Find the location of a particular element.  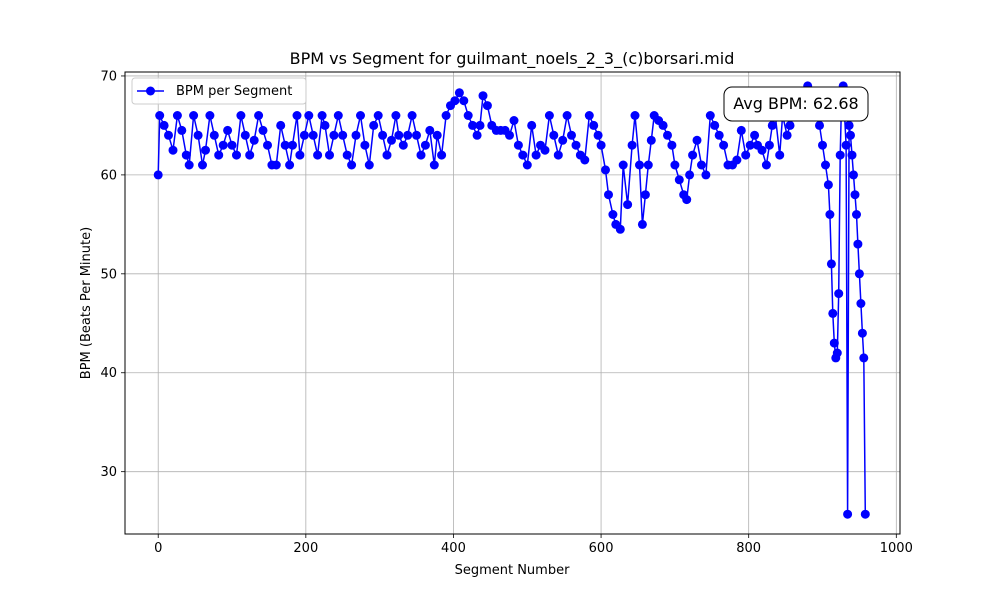

x-tick-label: 200 is located at coordinates (305, 548).